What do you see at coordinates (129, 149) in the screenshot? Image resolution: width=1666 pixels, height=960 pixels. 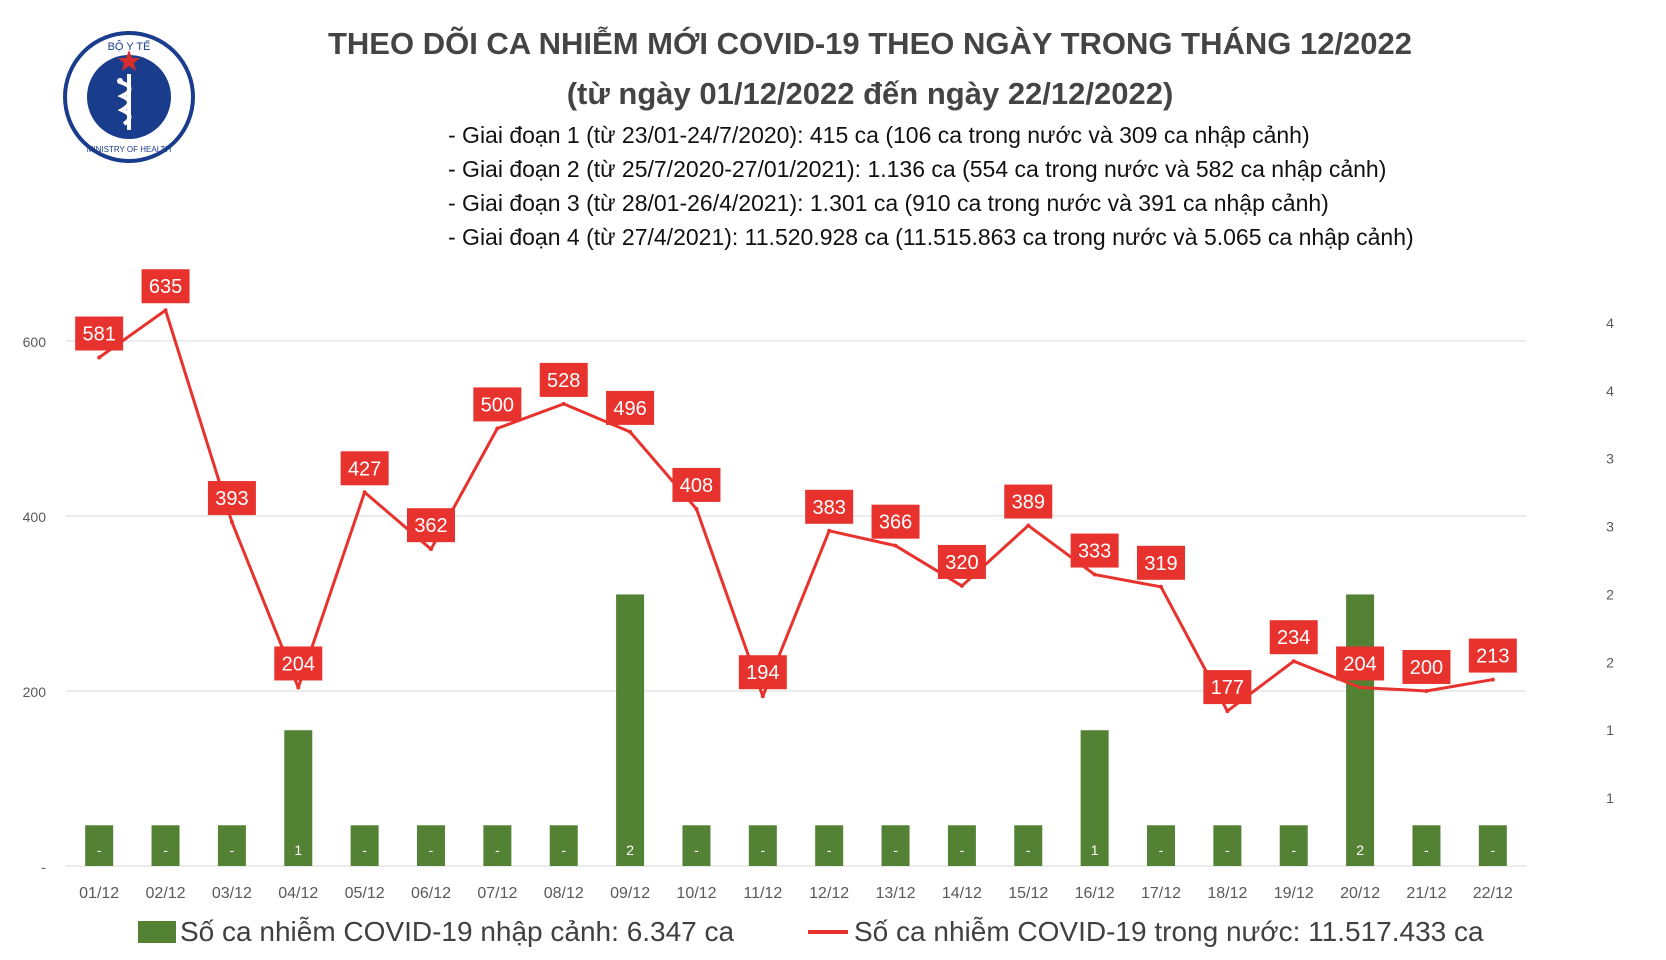 I see `logo-bottom-text: MINISTRY OF HEALTH` at bounding box center [129, 149].